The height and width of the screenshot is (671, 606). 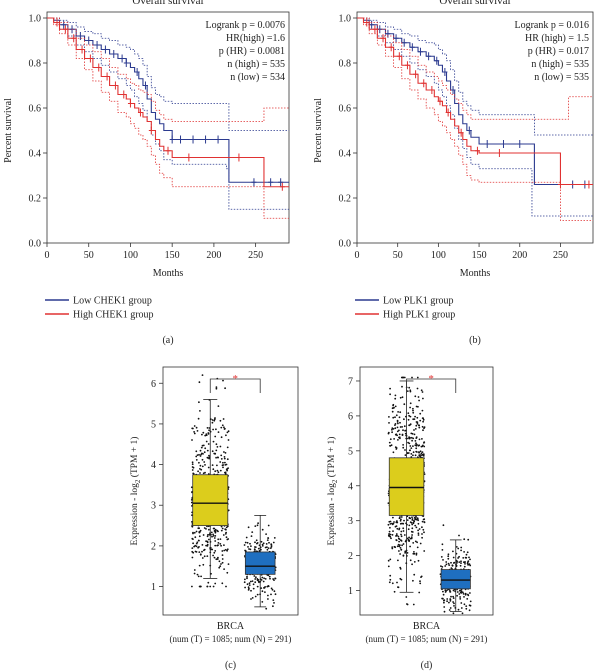 What do you see at coordinates (153, 465) in the screenshot?
I see `y-tick-label: 4` at bounding box center [153, 465].